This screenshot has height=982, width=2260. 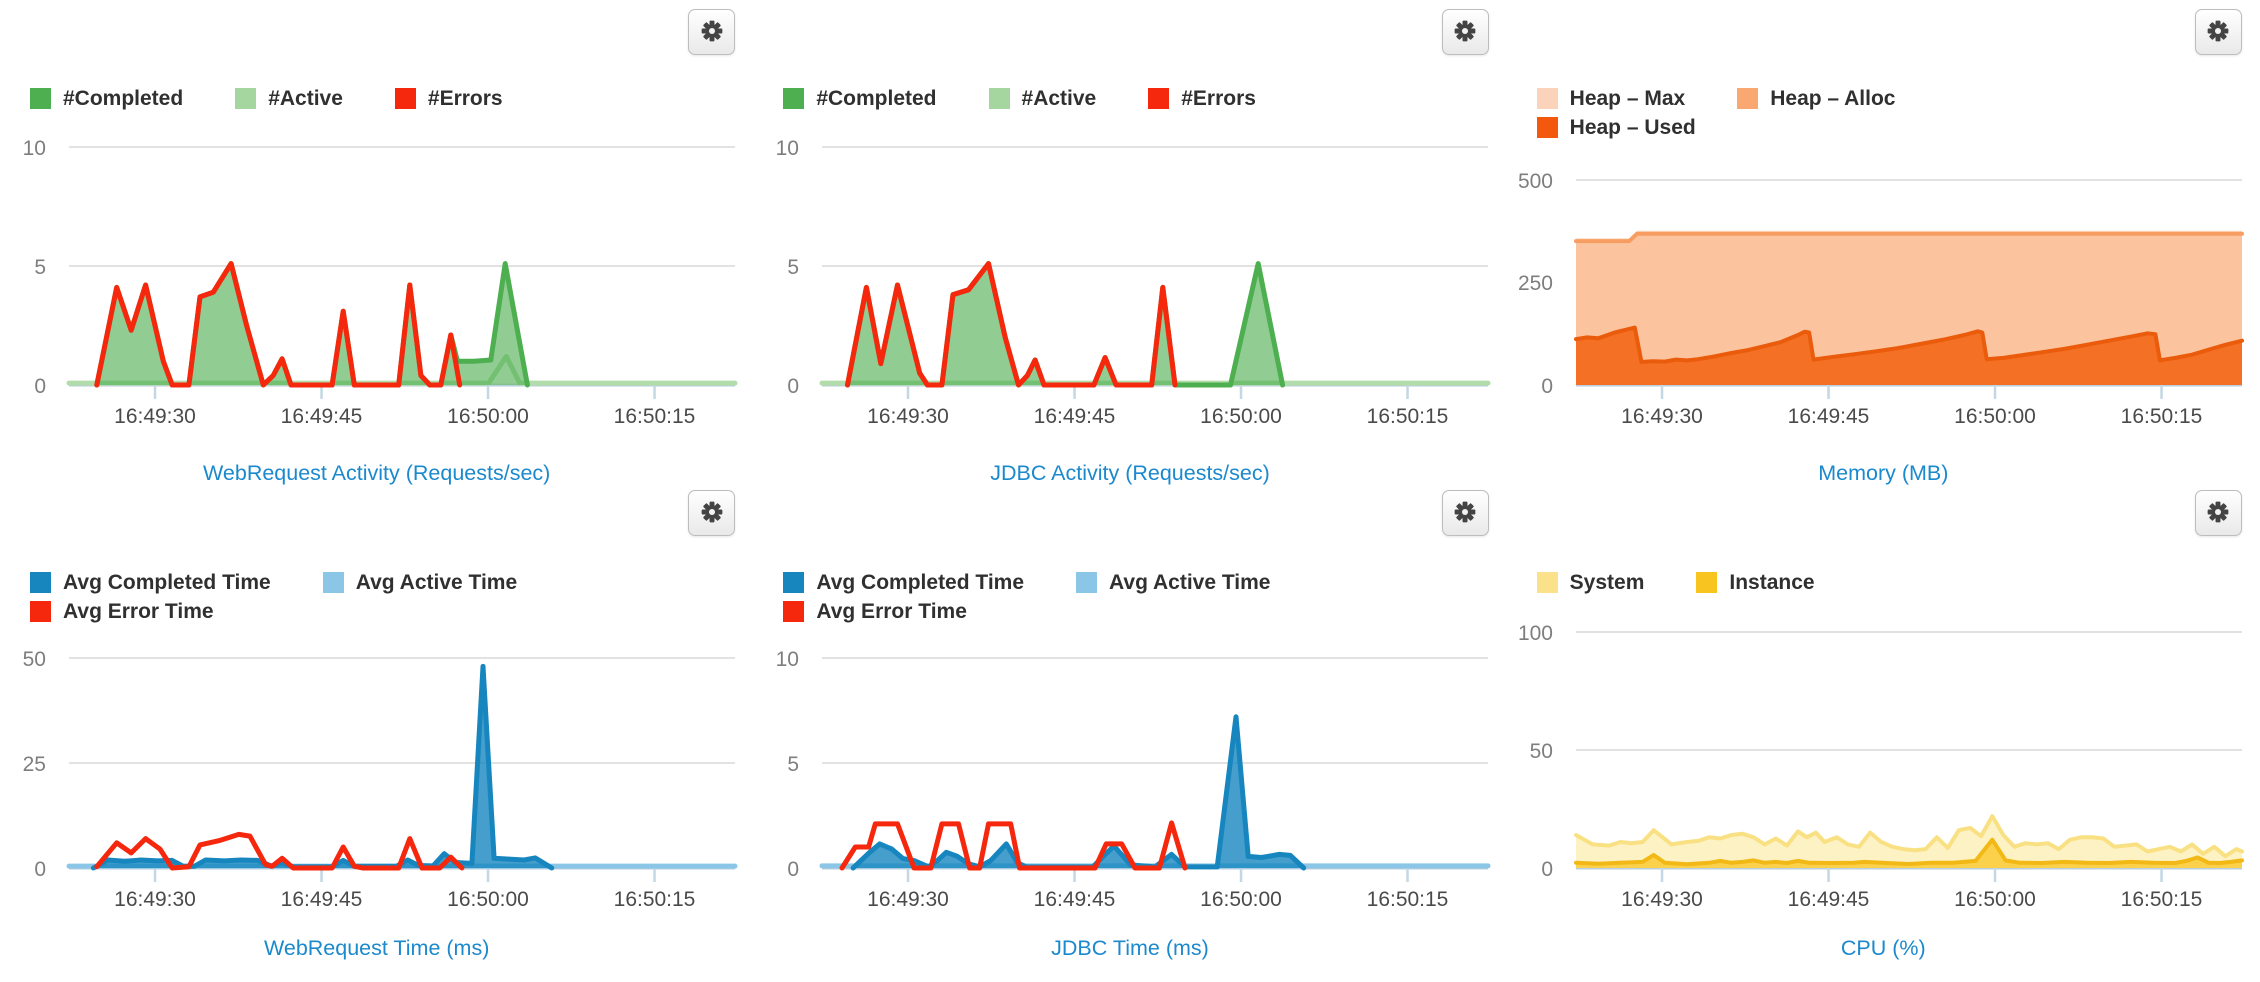 I want to click on legend-line: System Instance, so click(x=1701, y=582).